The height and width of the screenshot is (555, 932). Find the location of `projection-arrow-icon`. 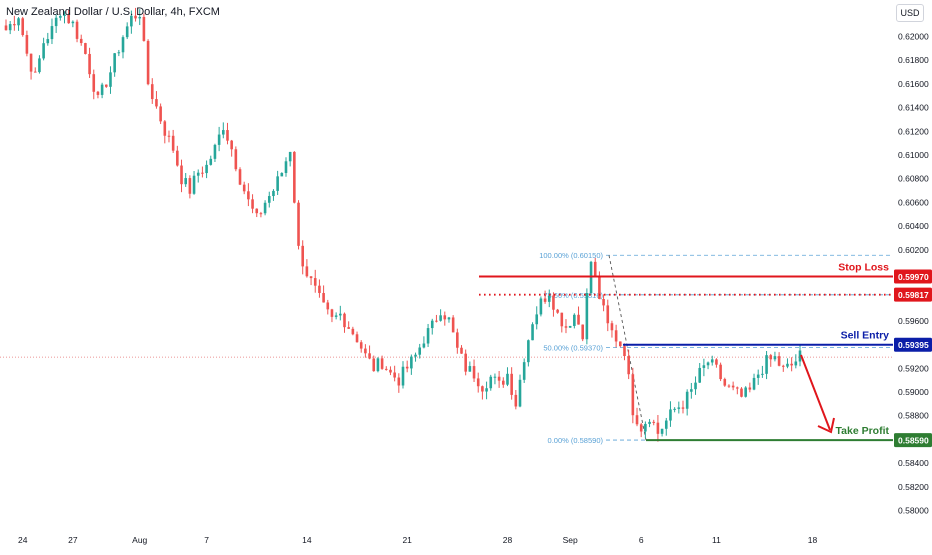

projection-arrow-icon is located at coordinates (817, 394).